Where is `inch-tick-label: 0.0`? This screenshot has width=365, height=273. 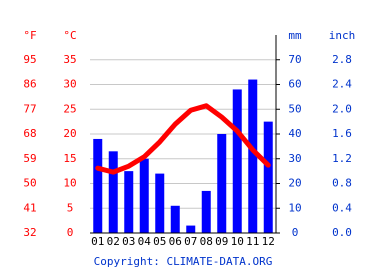
inch-tick-label: 0.0 is located at coordinates (342, 232).